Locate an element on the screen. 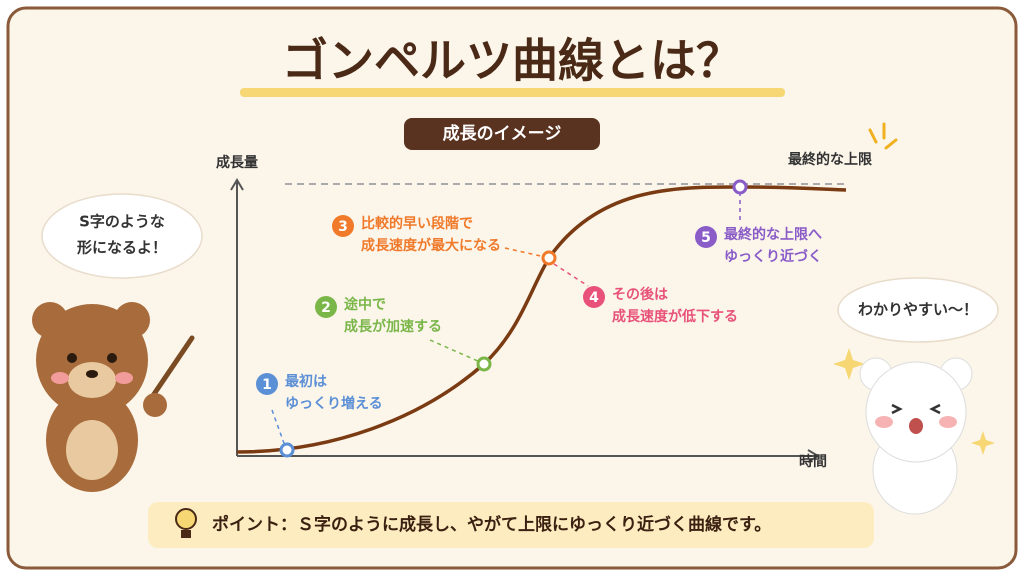  upper-limit-label: 最終的な上限 is located at coordinates (830, 159).